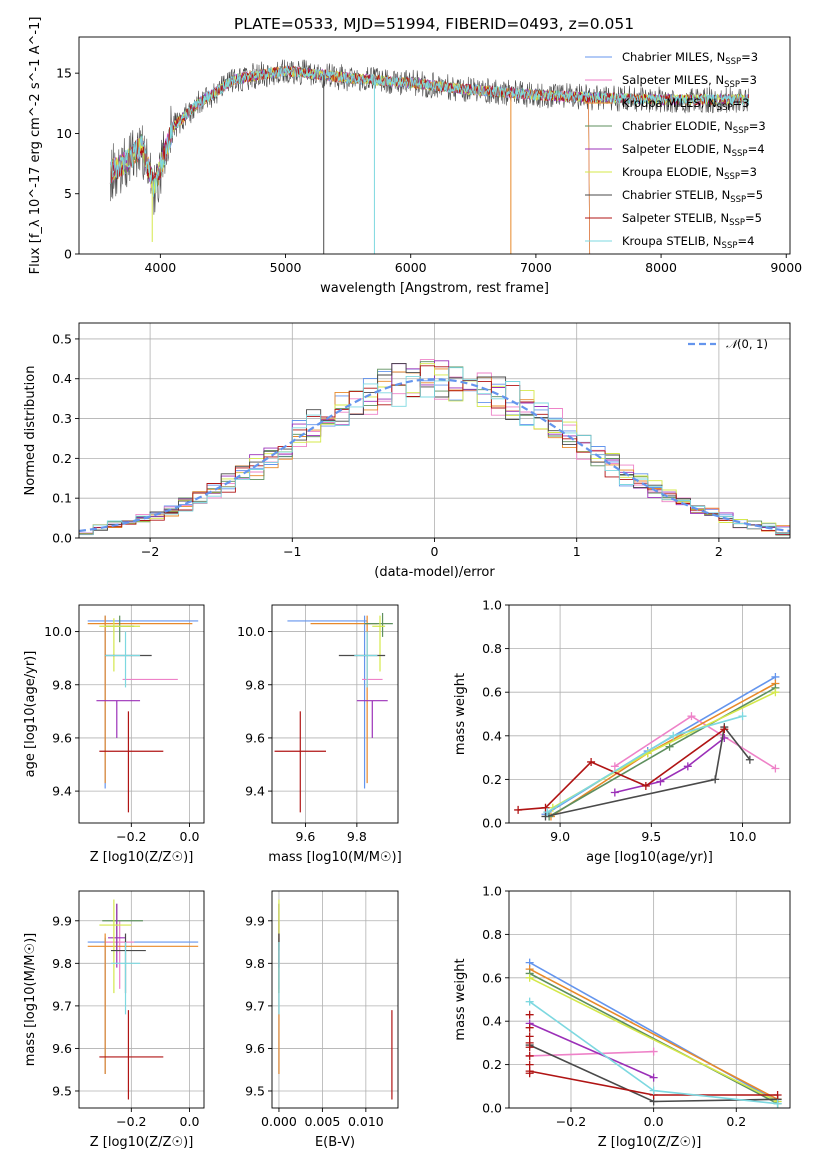 The image size is (819, 1170). What do you see at coordinates (743, 836) in the screenshot?
I see `x-tick-label: 10.0` at bounding box center [743, 836].